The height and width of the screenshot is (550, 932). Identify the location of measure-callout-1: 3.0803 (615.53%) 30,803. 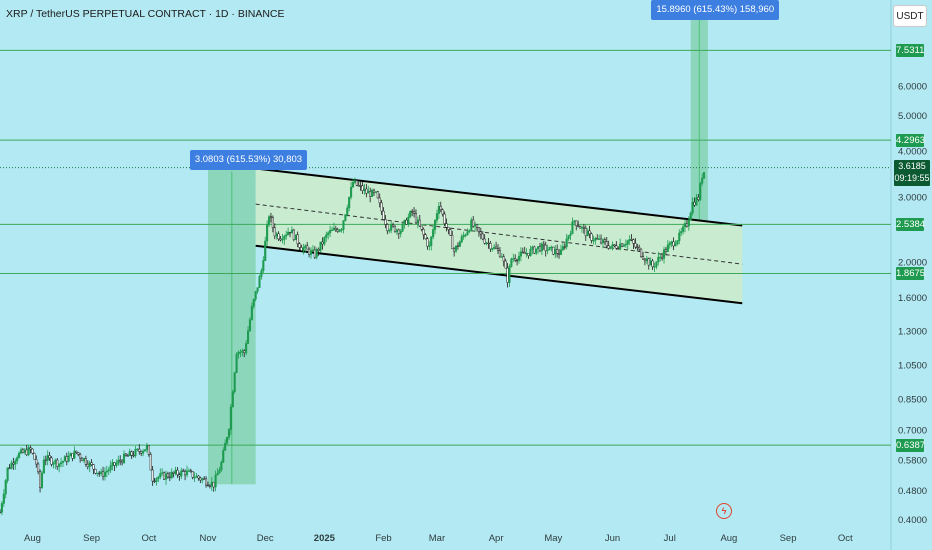
(248, 160).